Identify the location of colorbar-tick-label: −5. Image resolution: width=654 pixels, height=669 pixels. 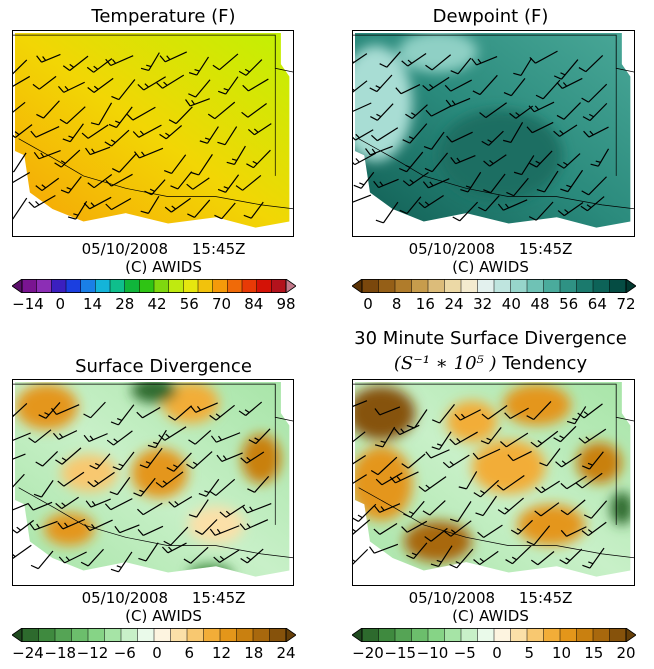
(464, 653).